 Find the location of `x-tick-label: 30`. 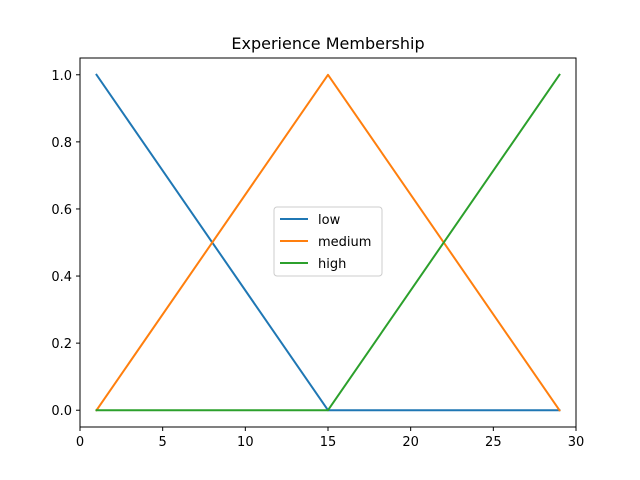

x-tick-label: 30 is located at coordinates (576, 442).